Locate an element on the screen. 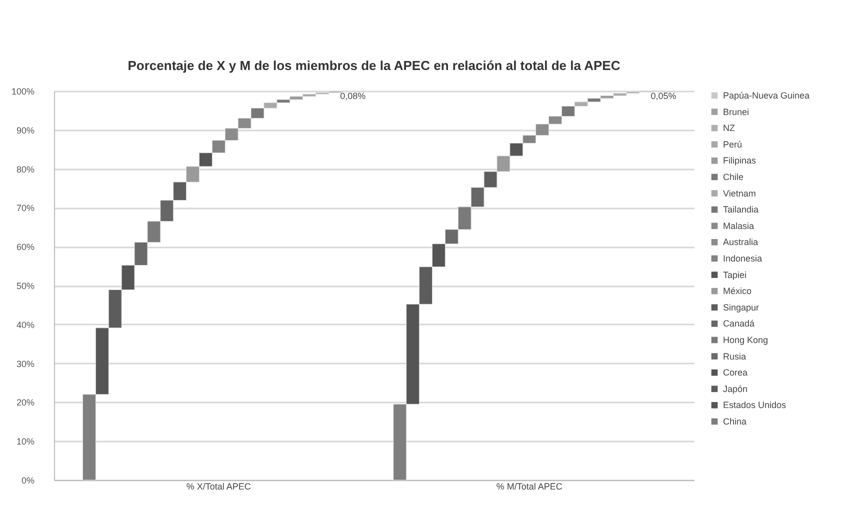 This screenshot has width=854, height=505. legend-label: Estados Unidos is located at coordinates (755, 405).